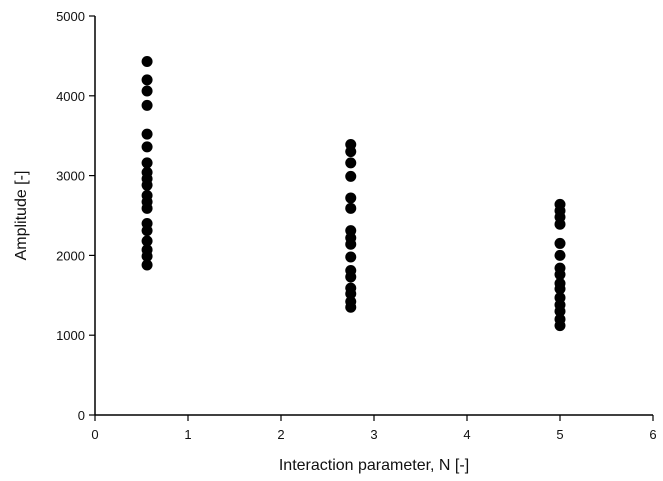 Image resolution: width=663 pixels, height=481 pixels. What do you see at coordinates (21, 216) in the screenshot?
I see `y-axis-title: Amplitude [-]` at bounding box center [21, 216].